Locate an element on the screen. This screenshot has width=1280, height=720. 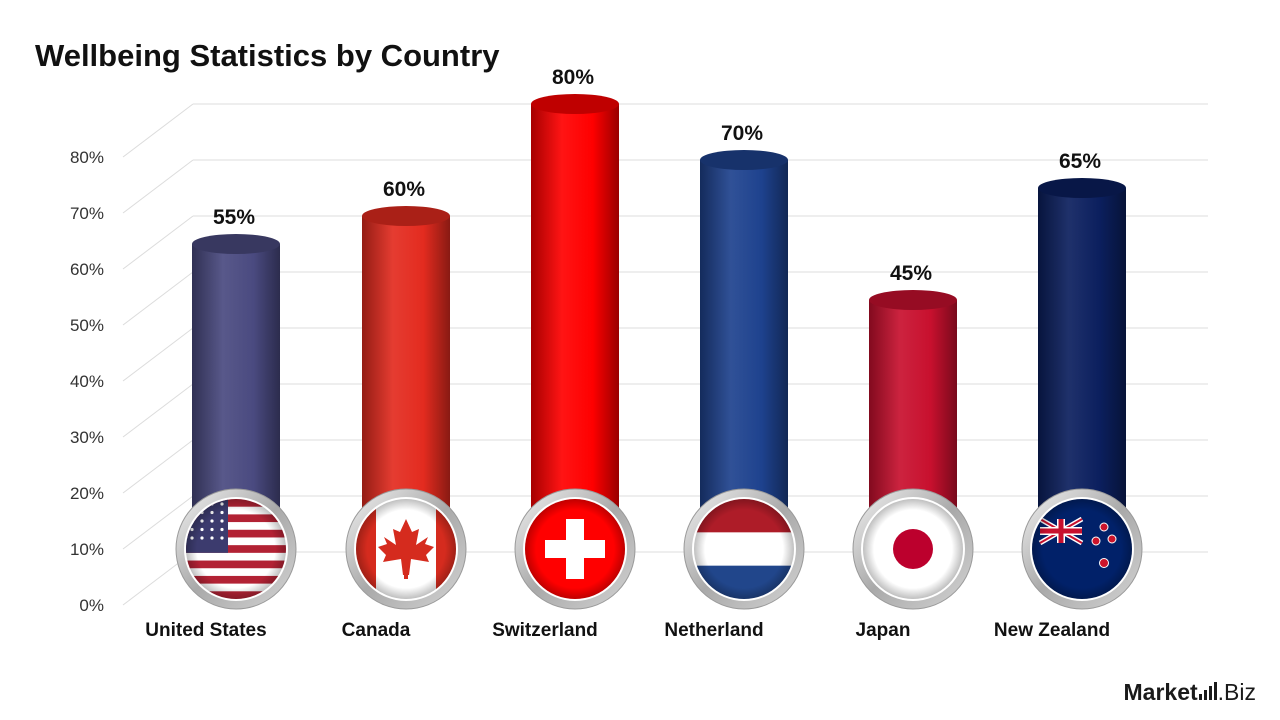
y-axis: 0% 10% 20% 30% 40% 50% 60% 70% 80% is located at coordinates (87, 381).